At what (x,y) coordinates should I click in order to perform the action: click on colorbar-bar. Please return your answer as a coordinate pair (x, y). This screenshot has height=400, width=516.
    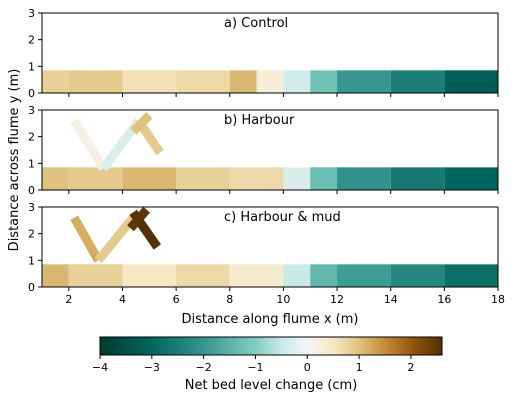
    Looking at the image, I should click on (271, 346).